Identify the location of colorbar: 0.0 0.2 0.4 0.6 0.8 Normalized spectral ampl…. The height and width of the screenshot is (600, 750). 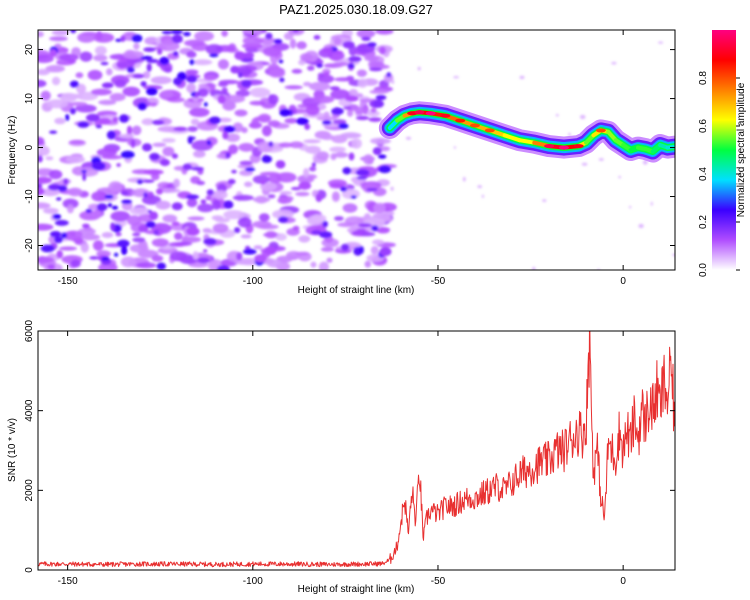
(722, 153).